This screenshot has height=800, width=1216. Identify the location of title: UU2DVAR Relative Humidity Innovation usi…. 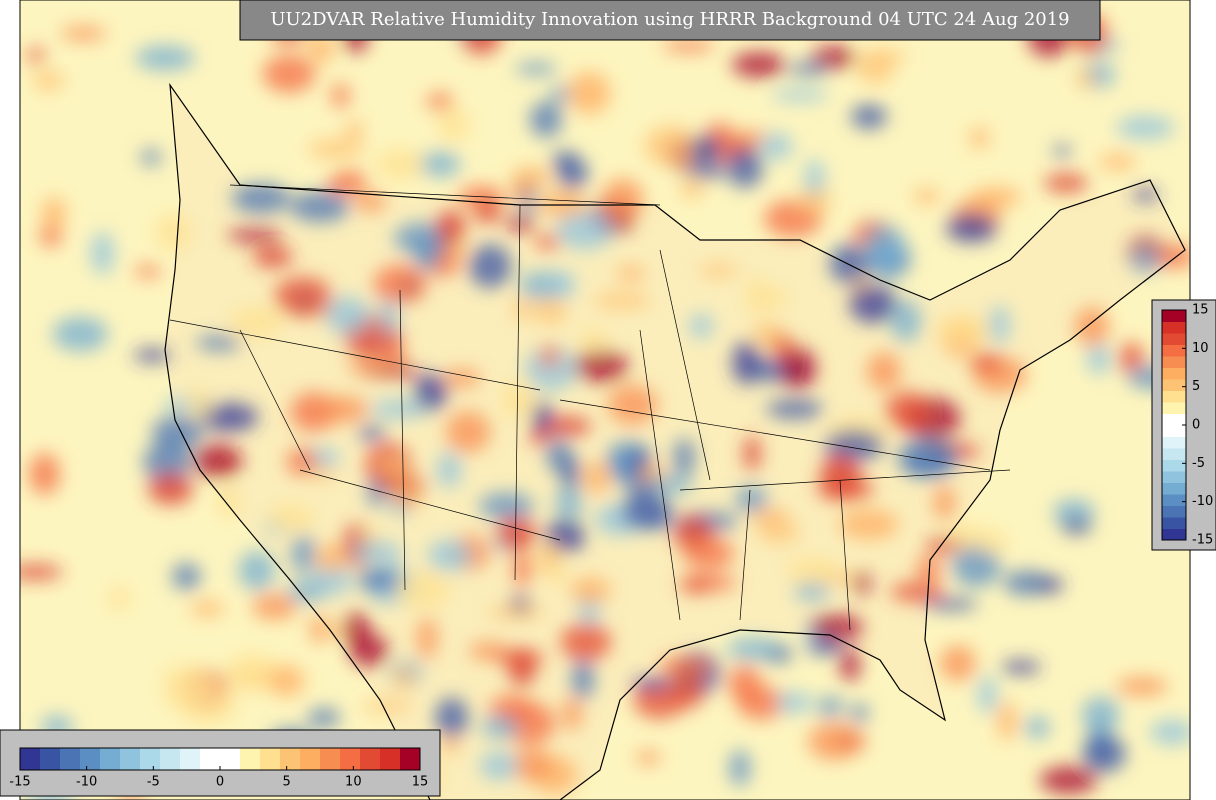
(669, 19).